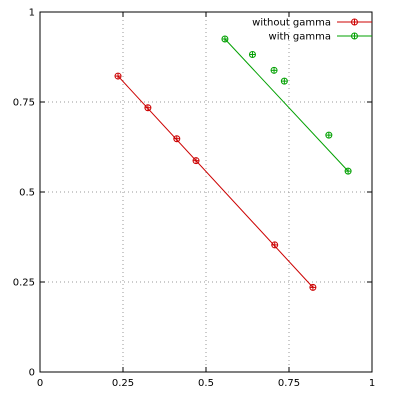 This screenshot has height=400, width=400. Describe the element at coordinates (24, 283) in the screenshot. I see `y-tick-label: 0.25` at that location.